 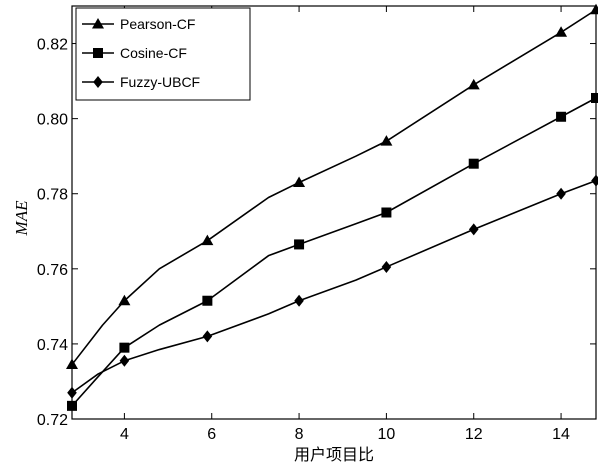 I want to click on x-tick-label: 4, so click(x=124, y=434).